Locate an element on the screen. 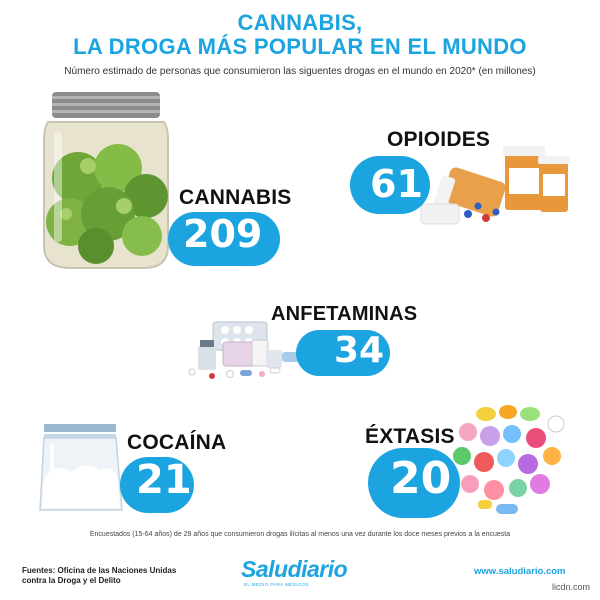 Image resolution: width=600 pixels, height=600 pixels. bar-cannabis is located at coordinates (224, 239).